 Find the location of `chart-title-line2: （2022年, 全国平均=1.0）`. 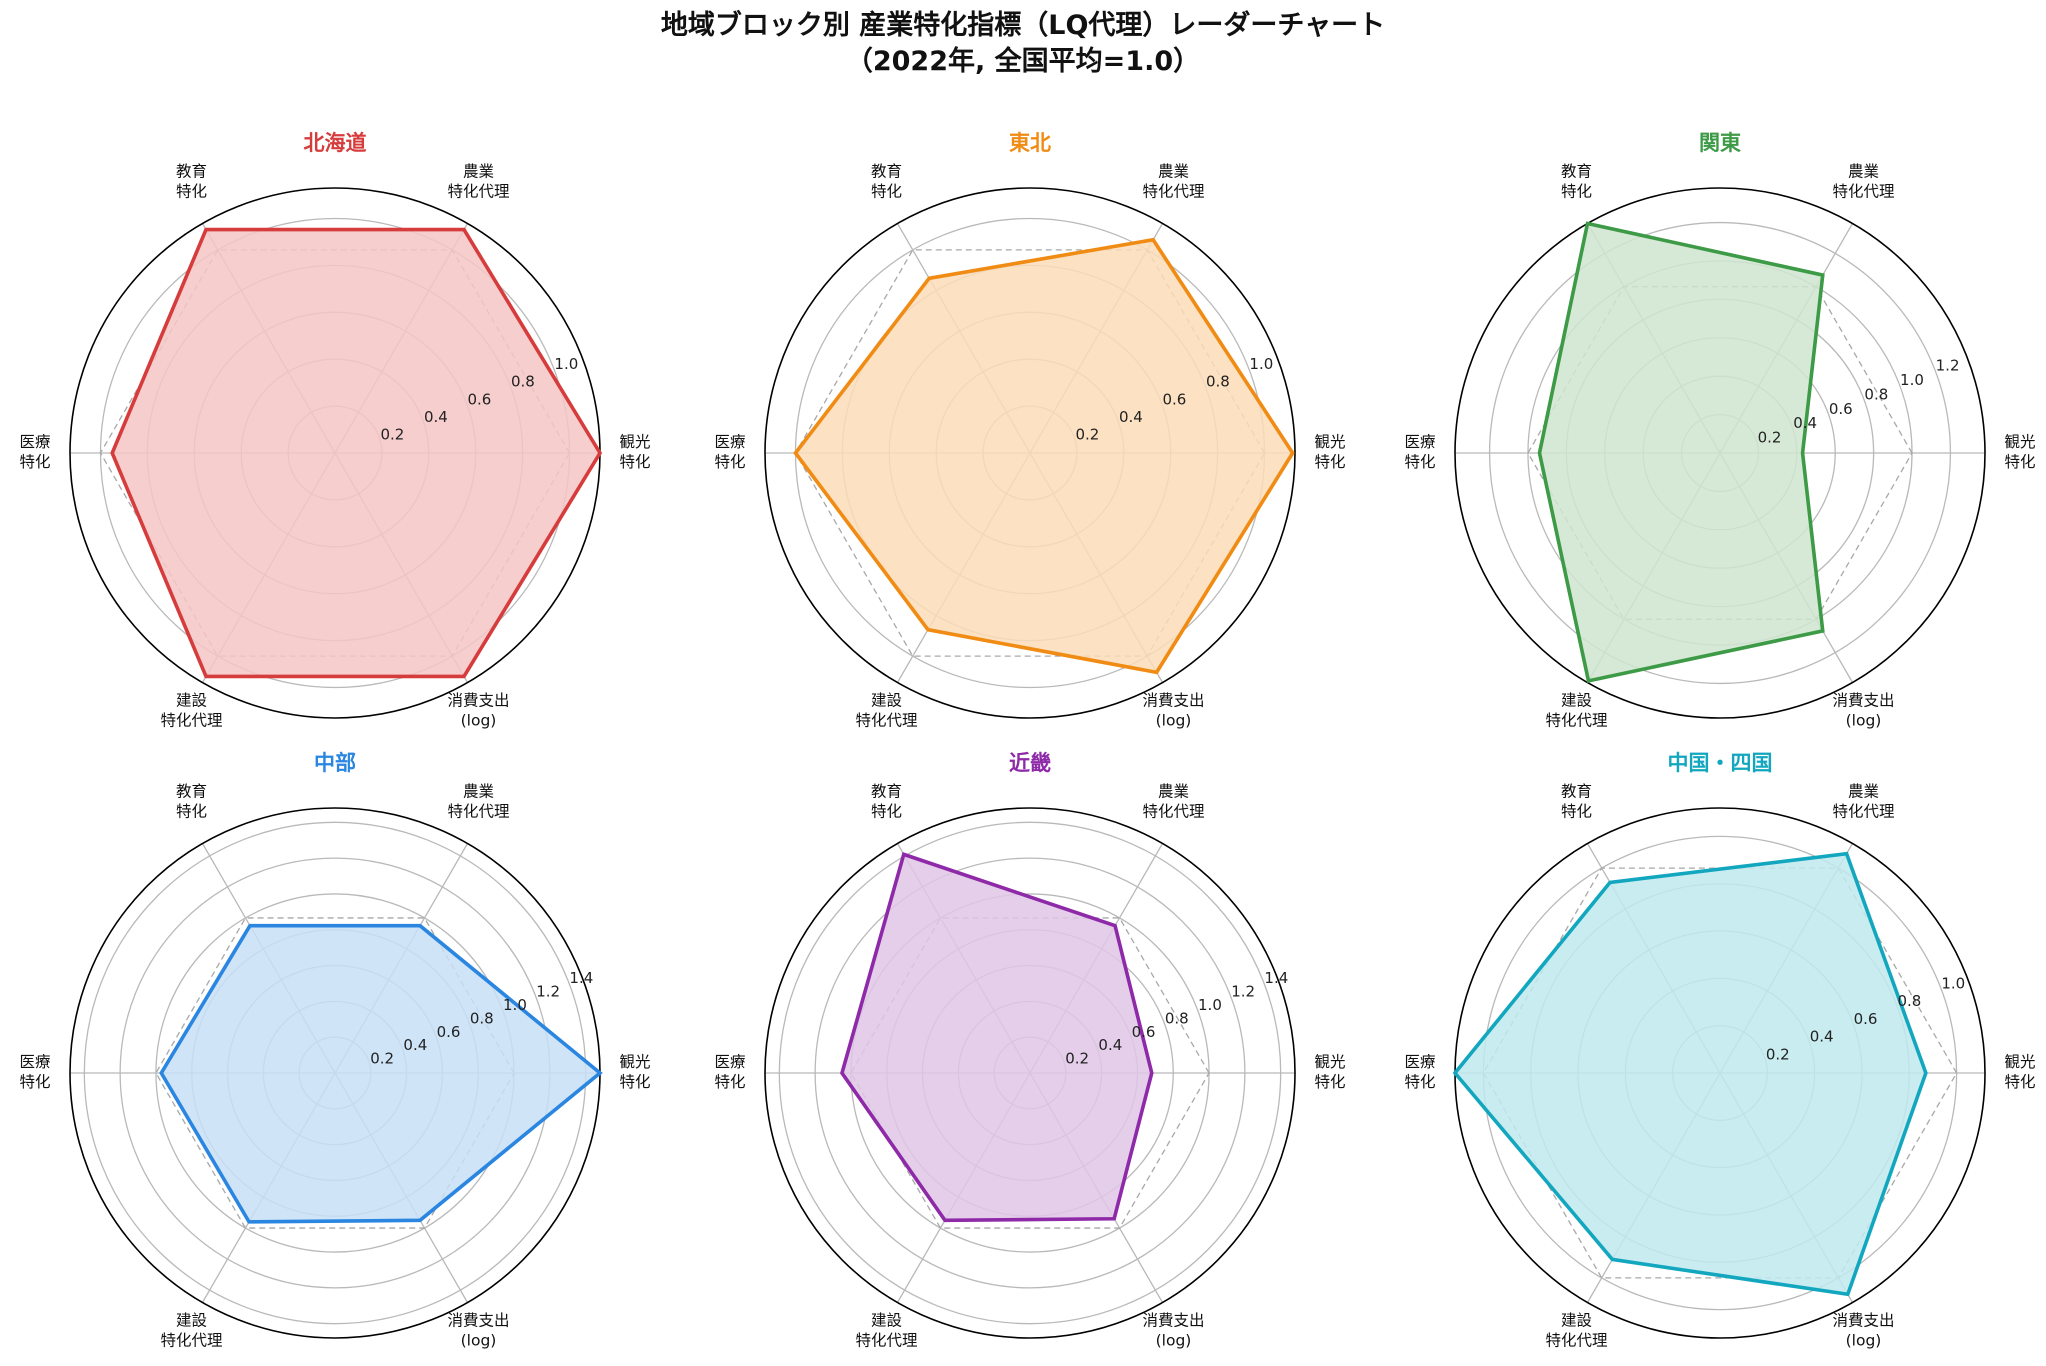

chart-title-line2: （2022年, 全国平均=1.0） is located at coordinates (1023, 61).